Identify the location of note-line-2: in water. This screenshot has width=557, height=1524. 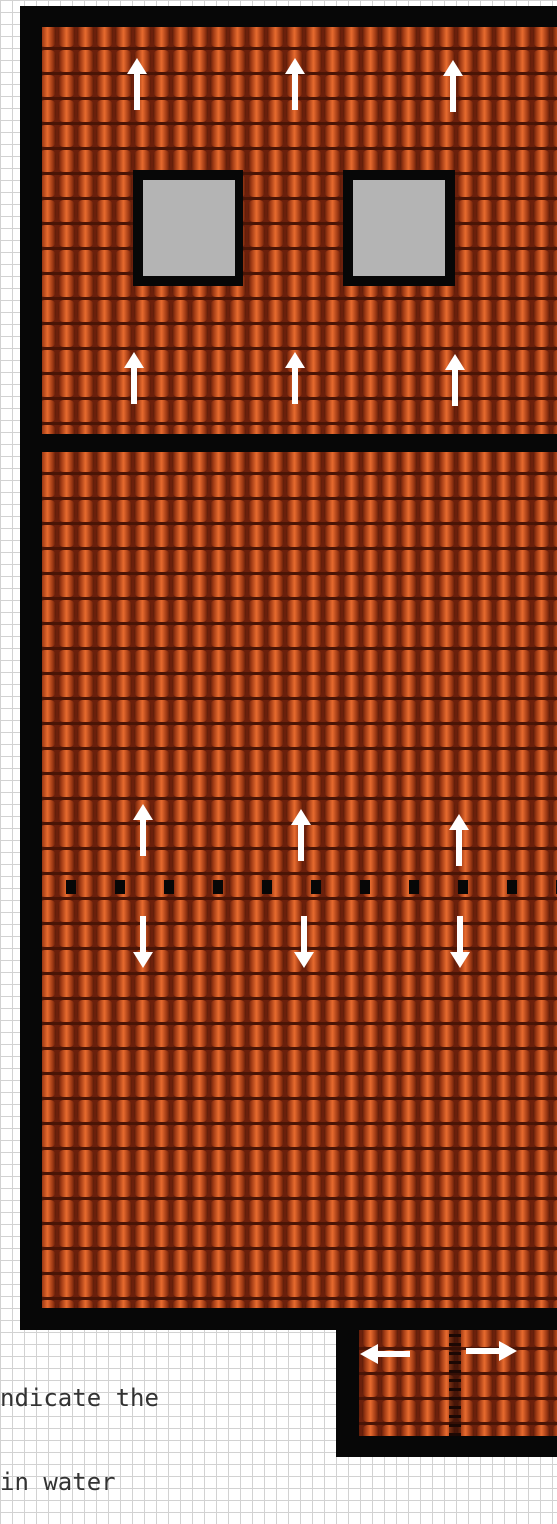
(58, 1482).